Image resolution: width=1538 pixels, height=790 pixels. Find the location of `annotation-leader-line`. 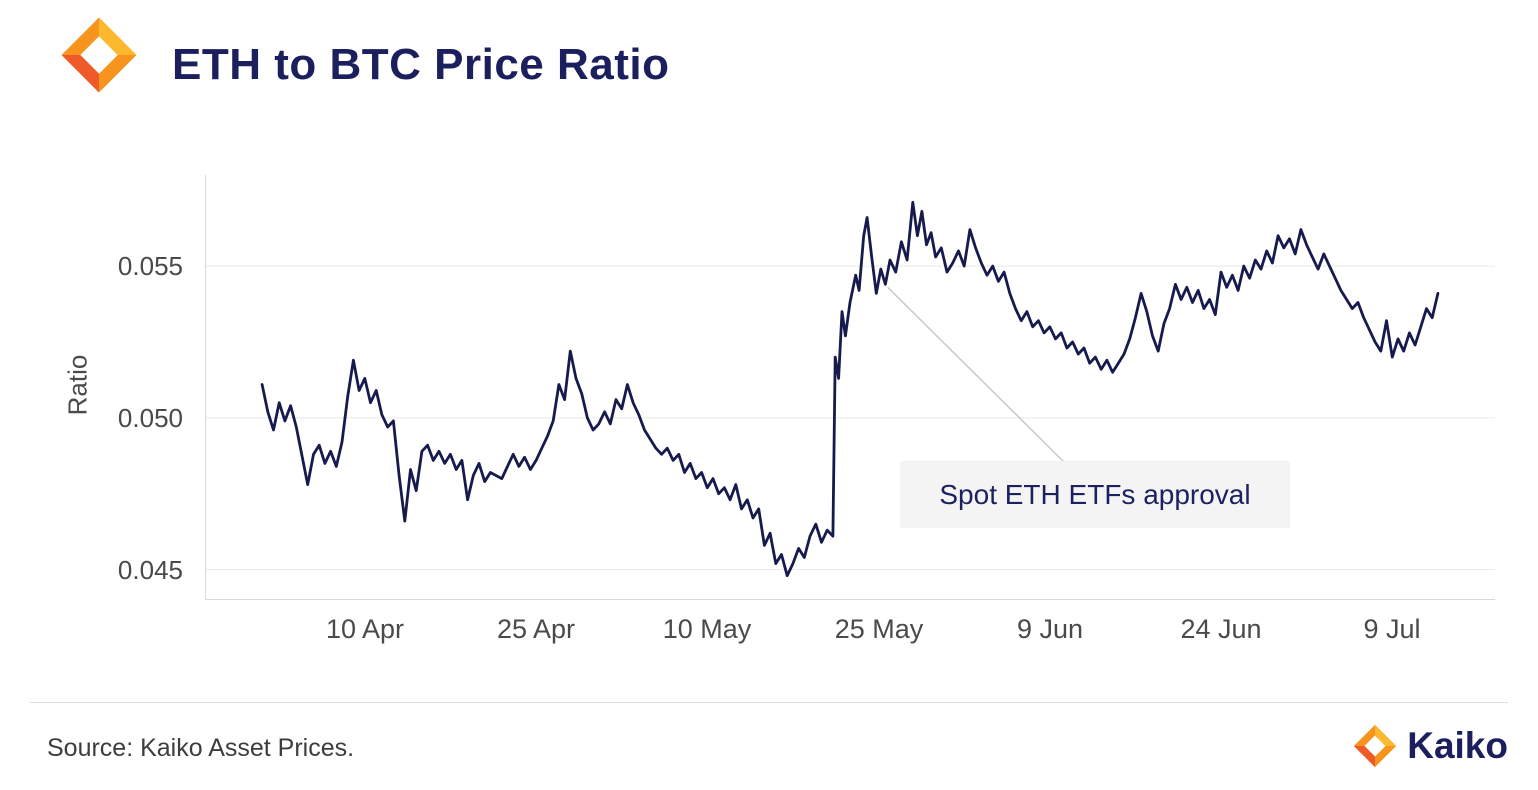

annotation-leader-line is located at coordinates (976, 375).